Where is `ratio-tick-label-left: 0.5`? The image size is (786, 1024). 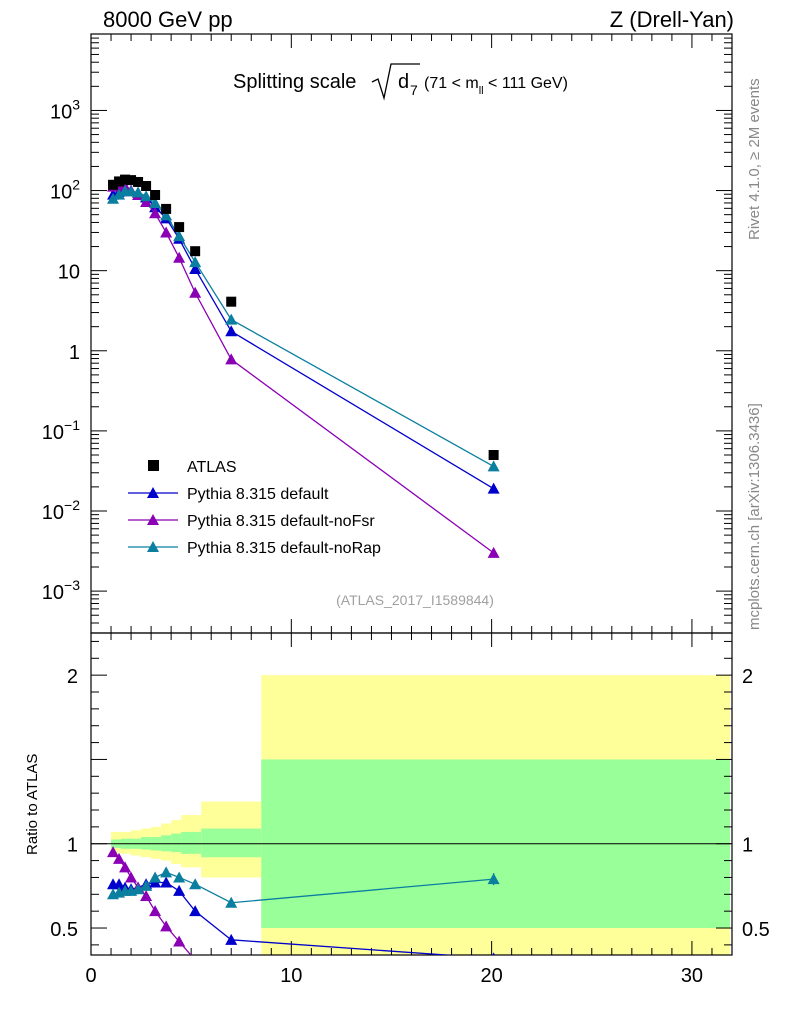 ratio-tick-label-left: 0.5 is located at coordinates (64, 930).